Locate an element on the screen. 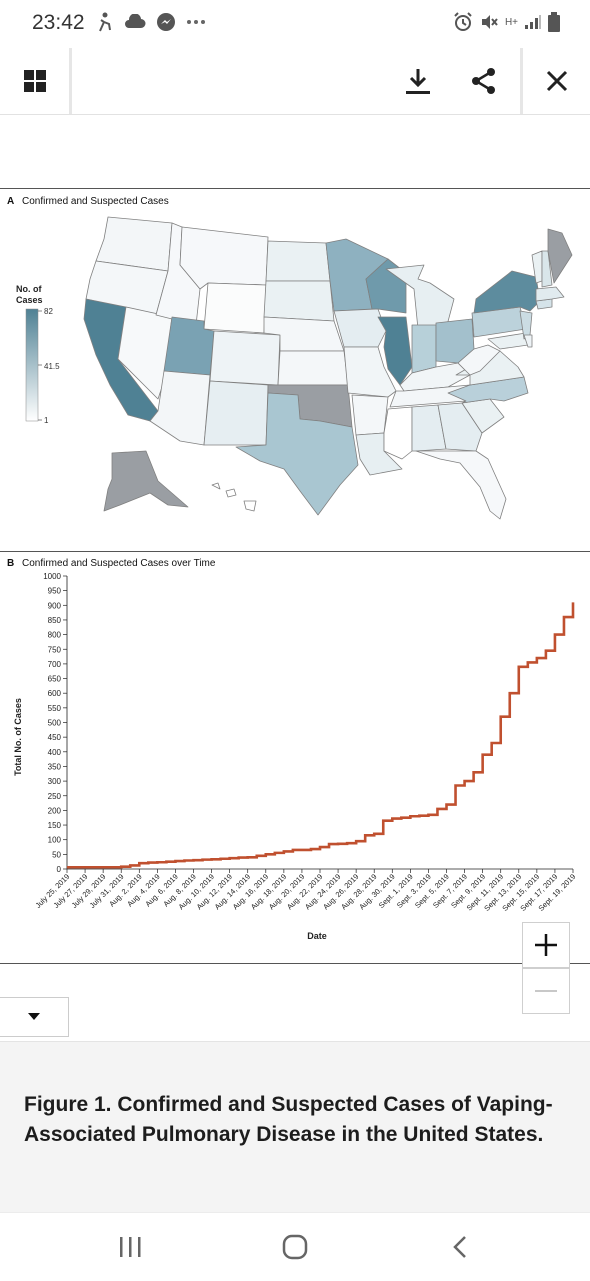 Image resolution: width=590 pixels, height=1281 pixels. state-ks is located at coordinates (313, 368).